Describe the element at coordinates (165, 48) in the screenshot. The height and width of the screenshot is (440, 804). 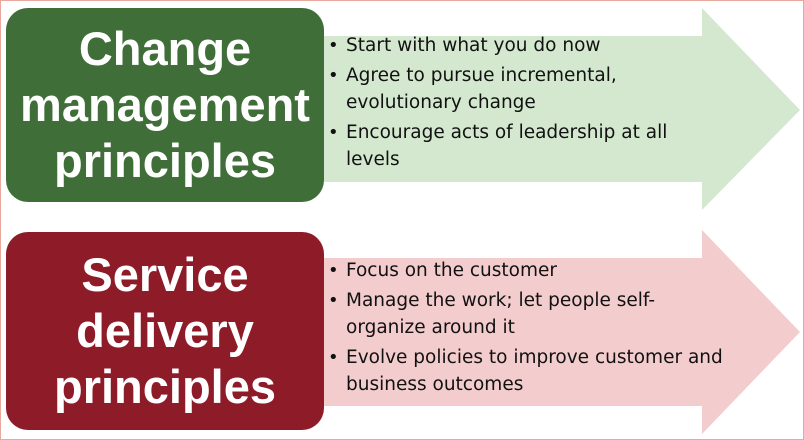
I see `title-line: Change` at that location.